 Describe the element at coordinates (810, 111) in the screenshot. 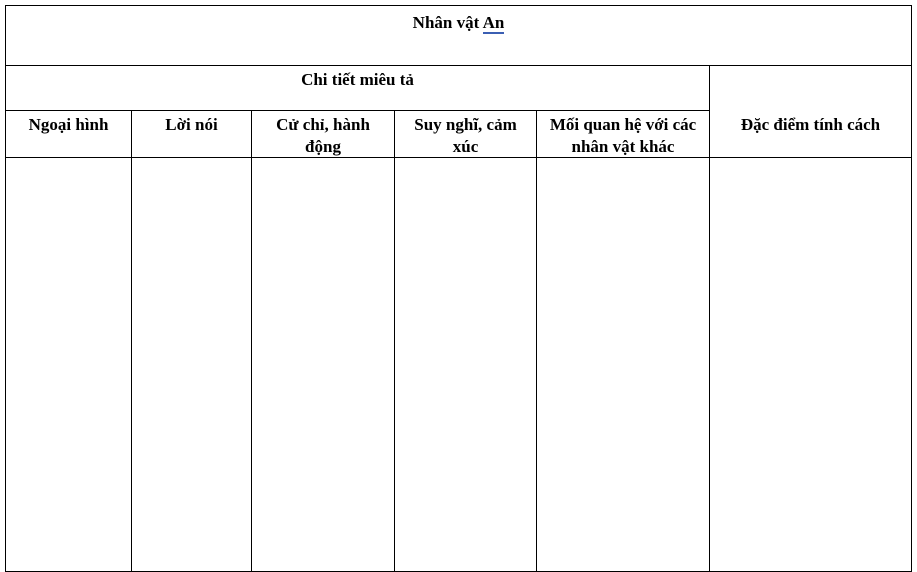

I see `side-header-cell: Đặc điểm tính cách` at that location.